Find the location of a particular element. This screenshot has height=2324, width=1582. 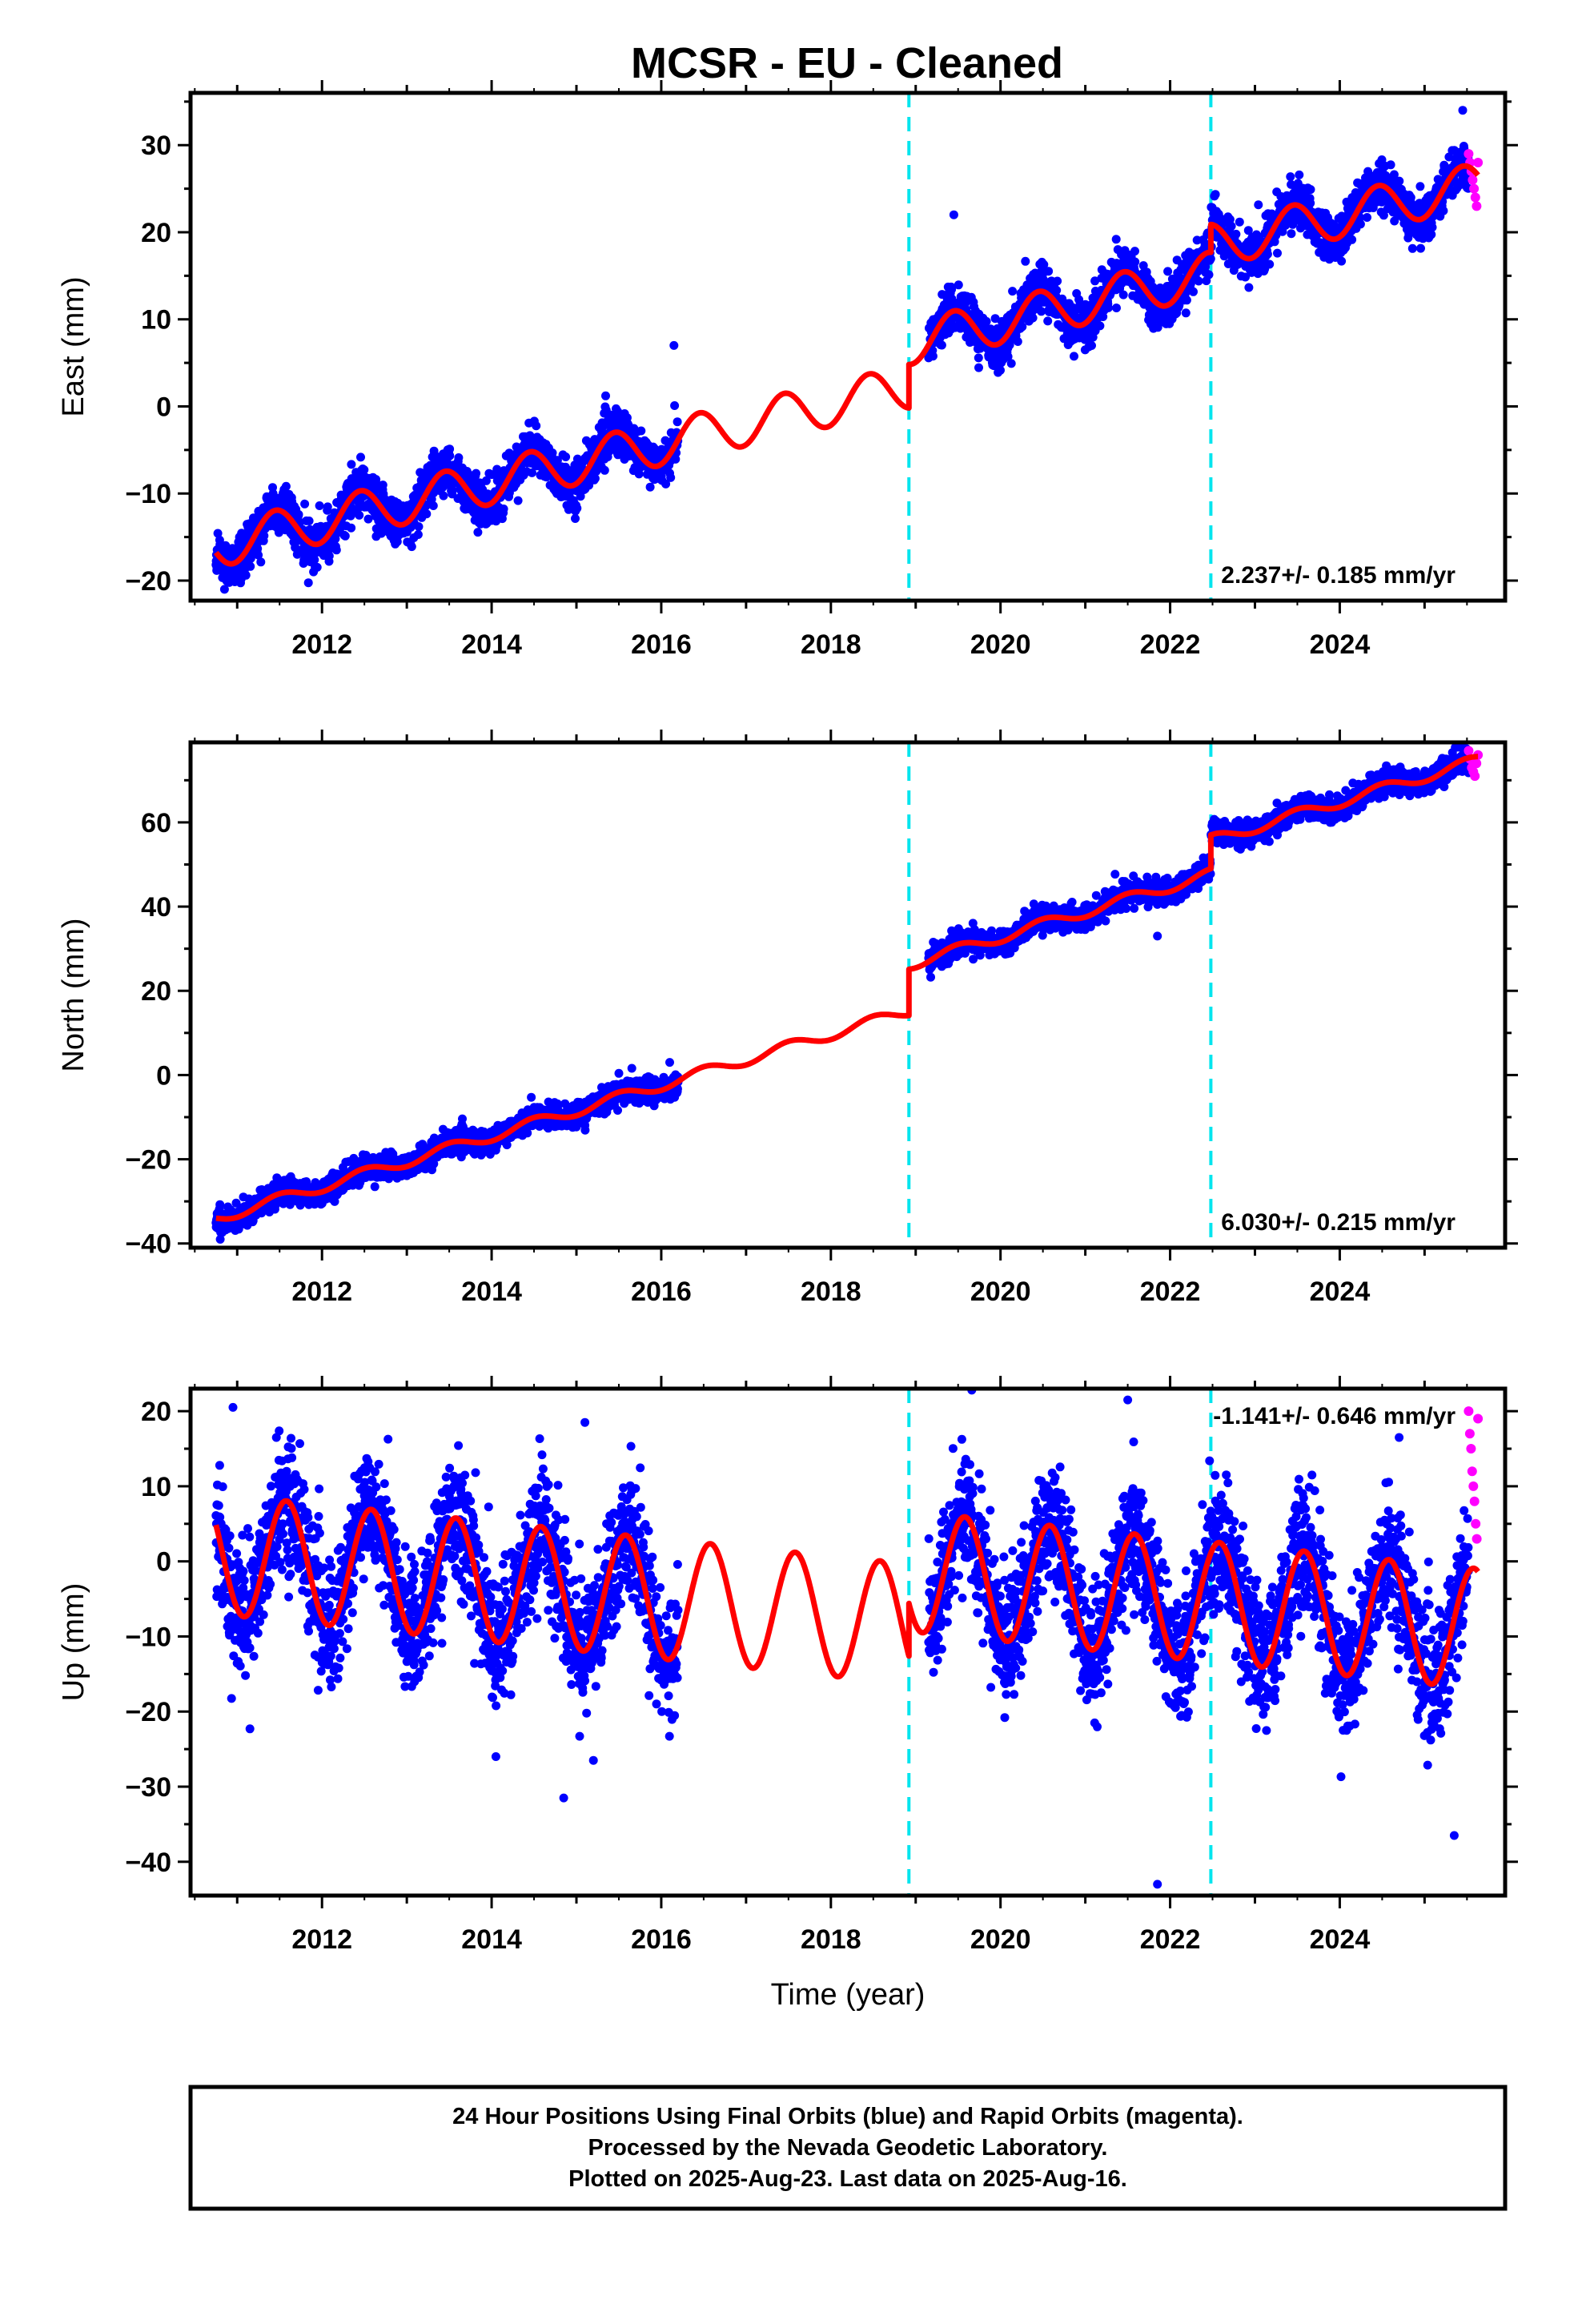

y-axis-label: East (mm) is located at coordinates (74, 346).